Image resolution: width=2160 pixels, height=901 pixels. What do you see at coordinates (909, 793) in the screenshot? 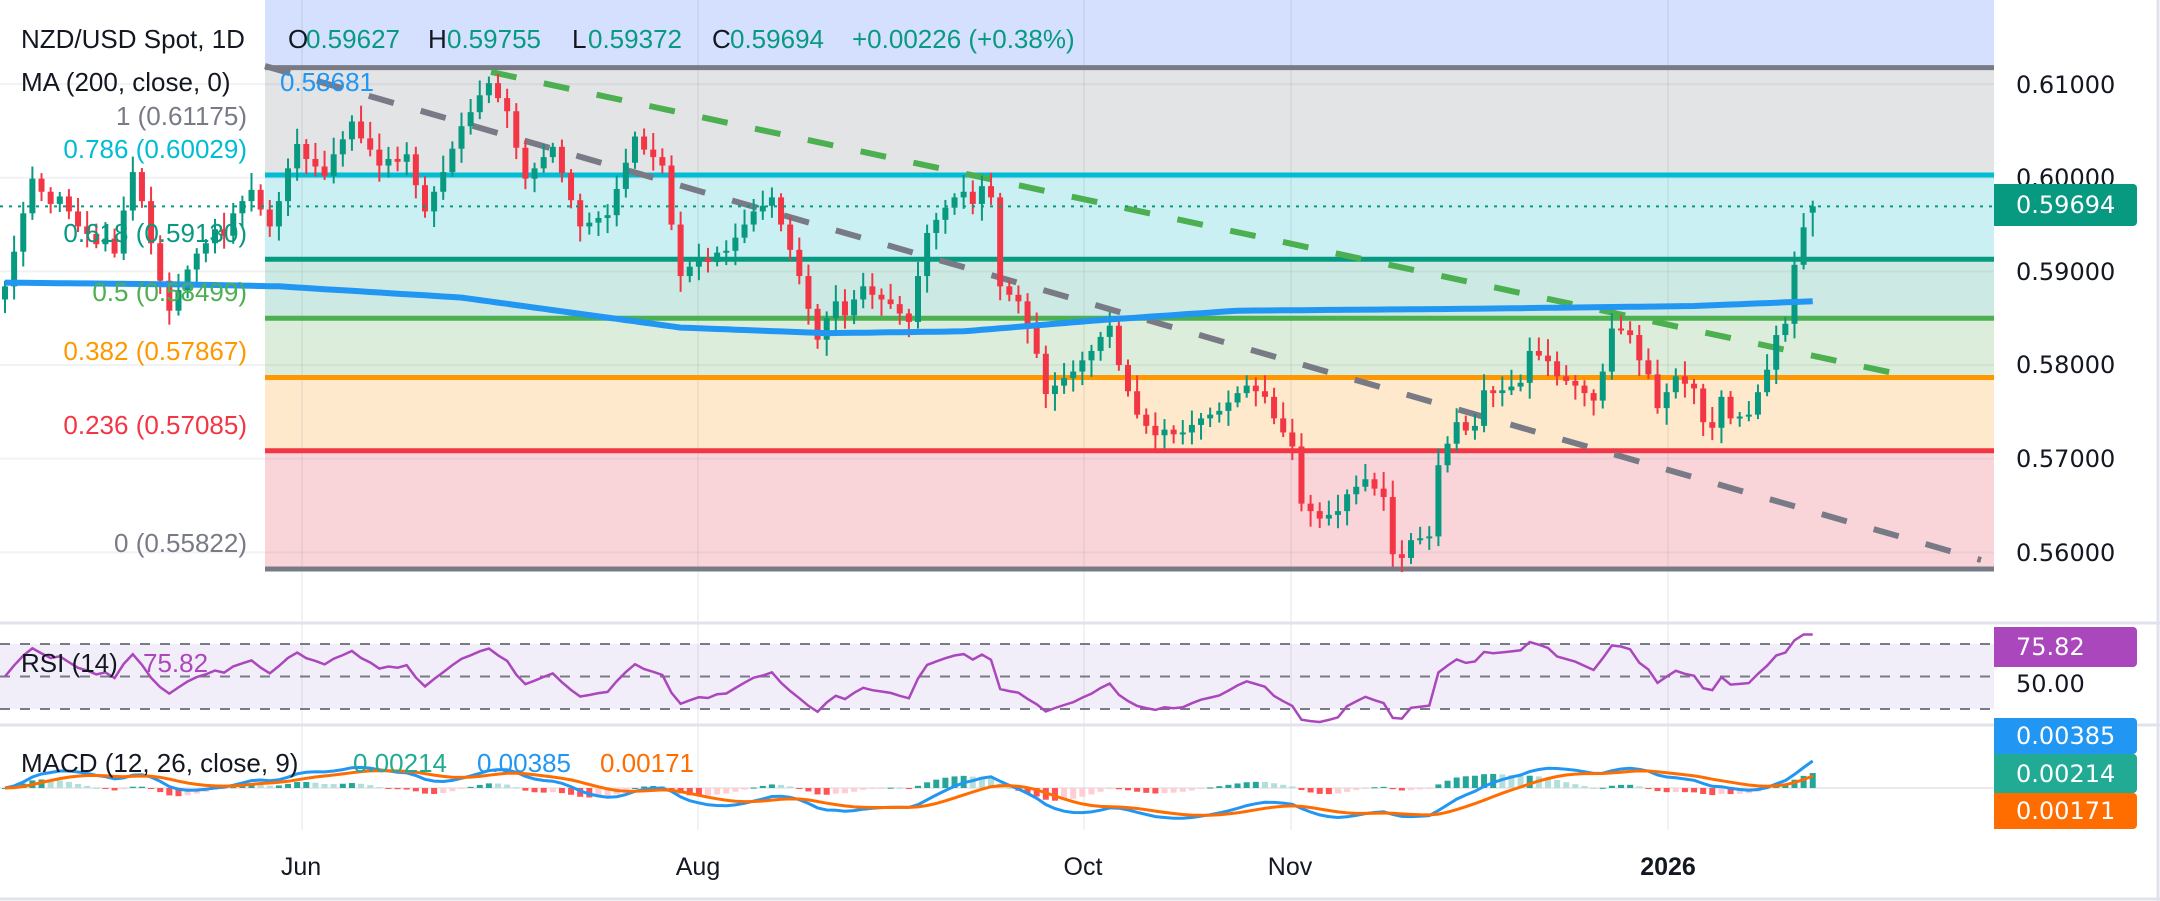
I see `macd-signal-line` at bounding box center [909, 793].